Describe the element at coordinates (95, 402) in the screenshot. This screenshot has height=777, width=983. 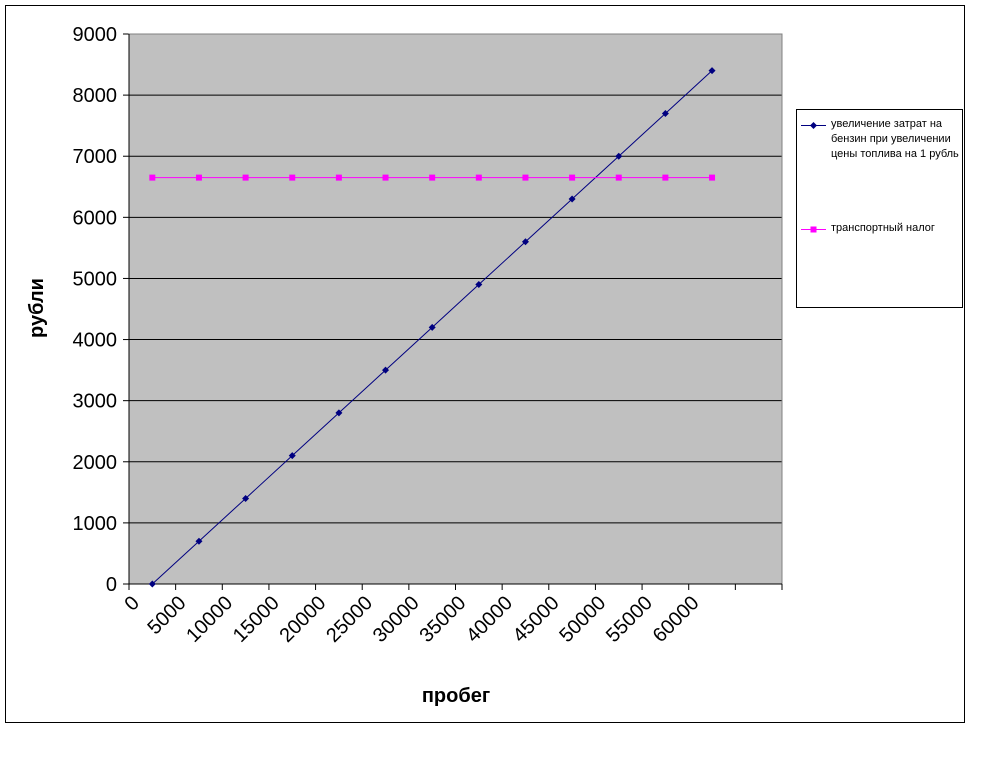
I see `y-tick-label: 3000` at that location.